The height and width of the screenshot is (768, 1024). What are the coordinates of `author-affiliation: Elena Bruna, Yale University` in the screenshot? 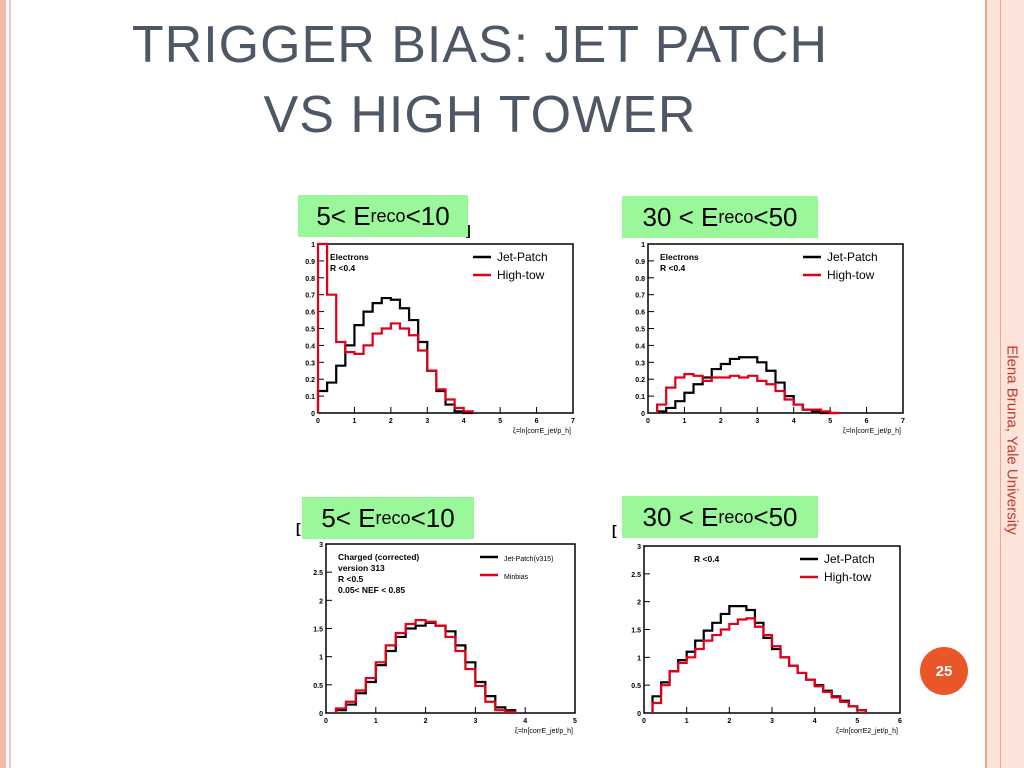 It's located at (1012, 440).